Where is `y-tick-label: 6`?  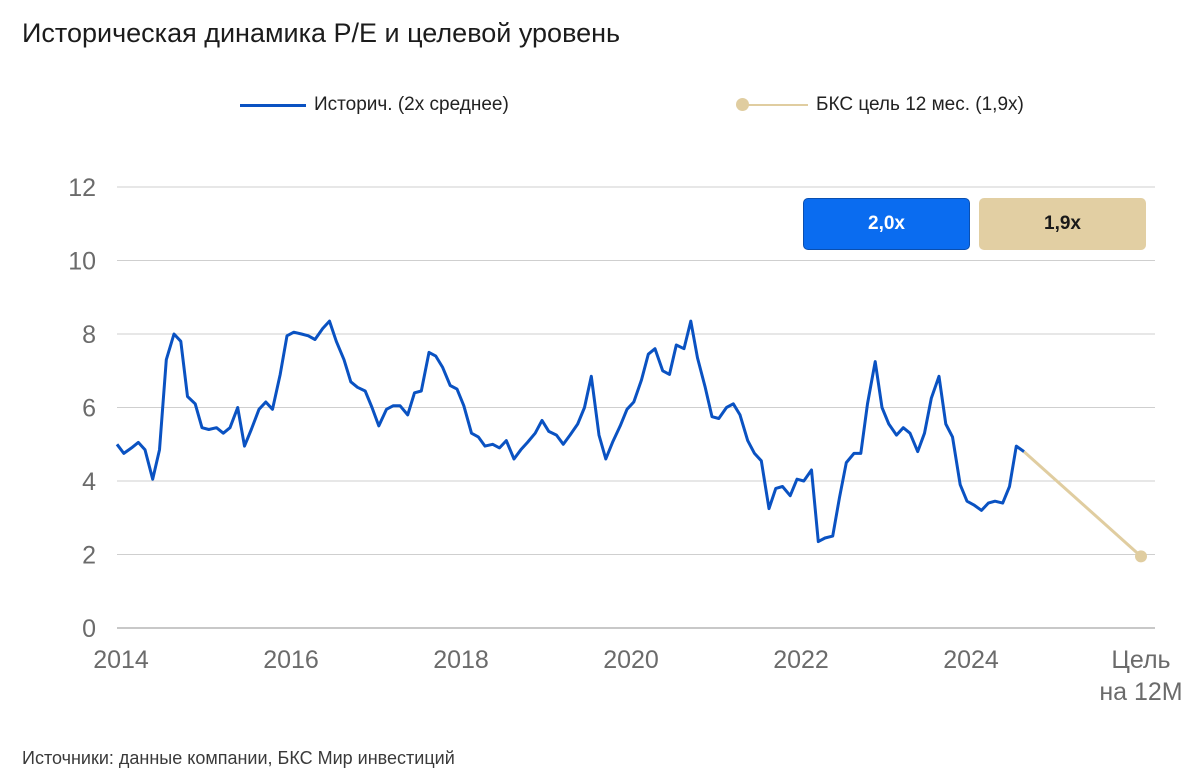
y-tick-label: 6 is located at coordinates (89, 409).